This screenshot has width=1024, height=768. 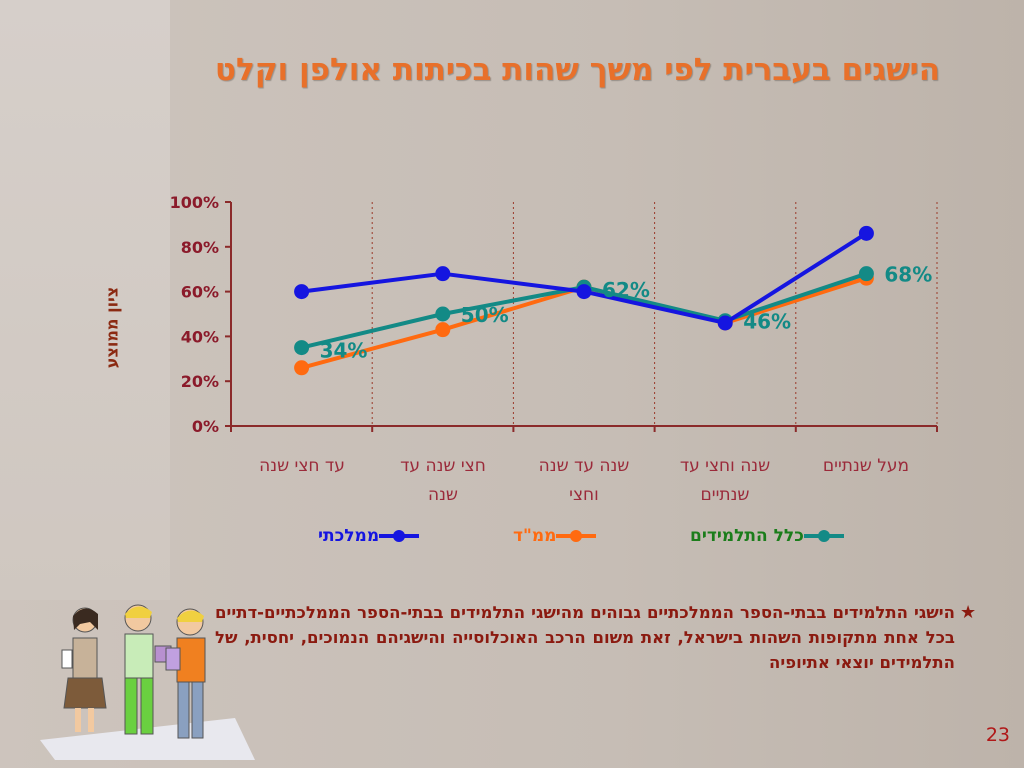 What do you see at coordinates (535, 536) in the screenshot?
I see `legend-label-mamad: ממ"ד` at bounding box center [535, 536].